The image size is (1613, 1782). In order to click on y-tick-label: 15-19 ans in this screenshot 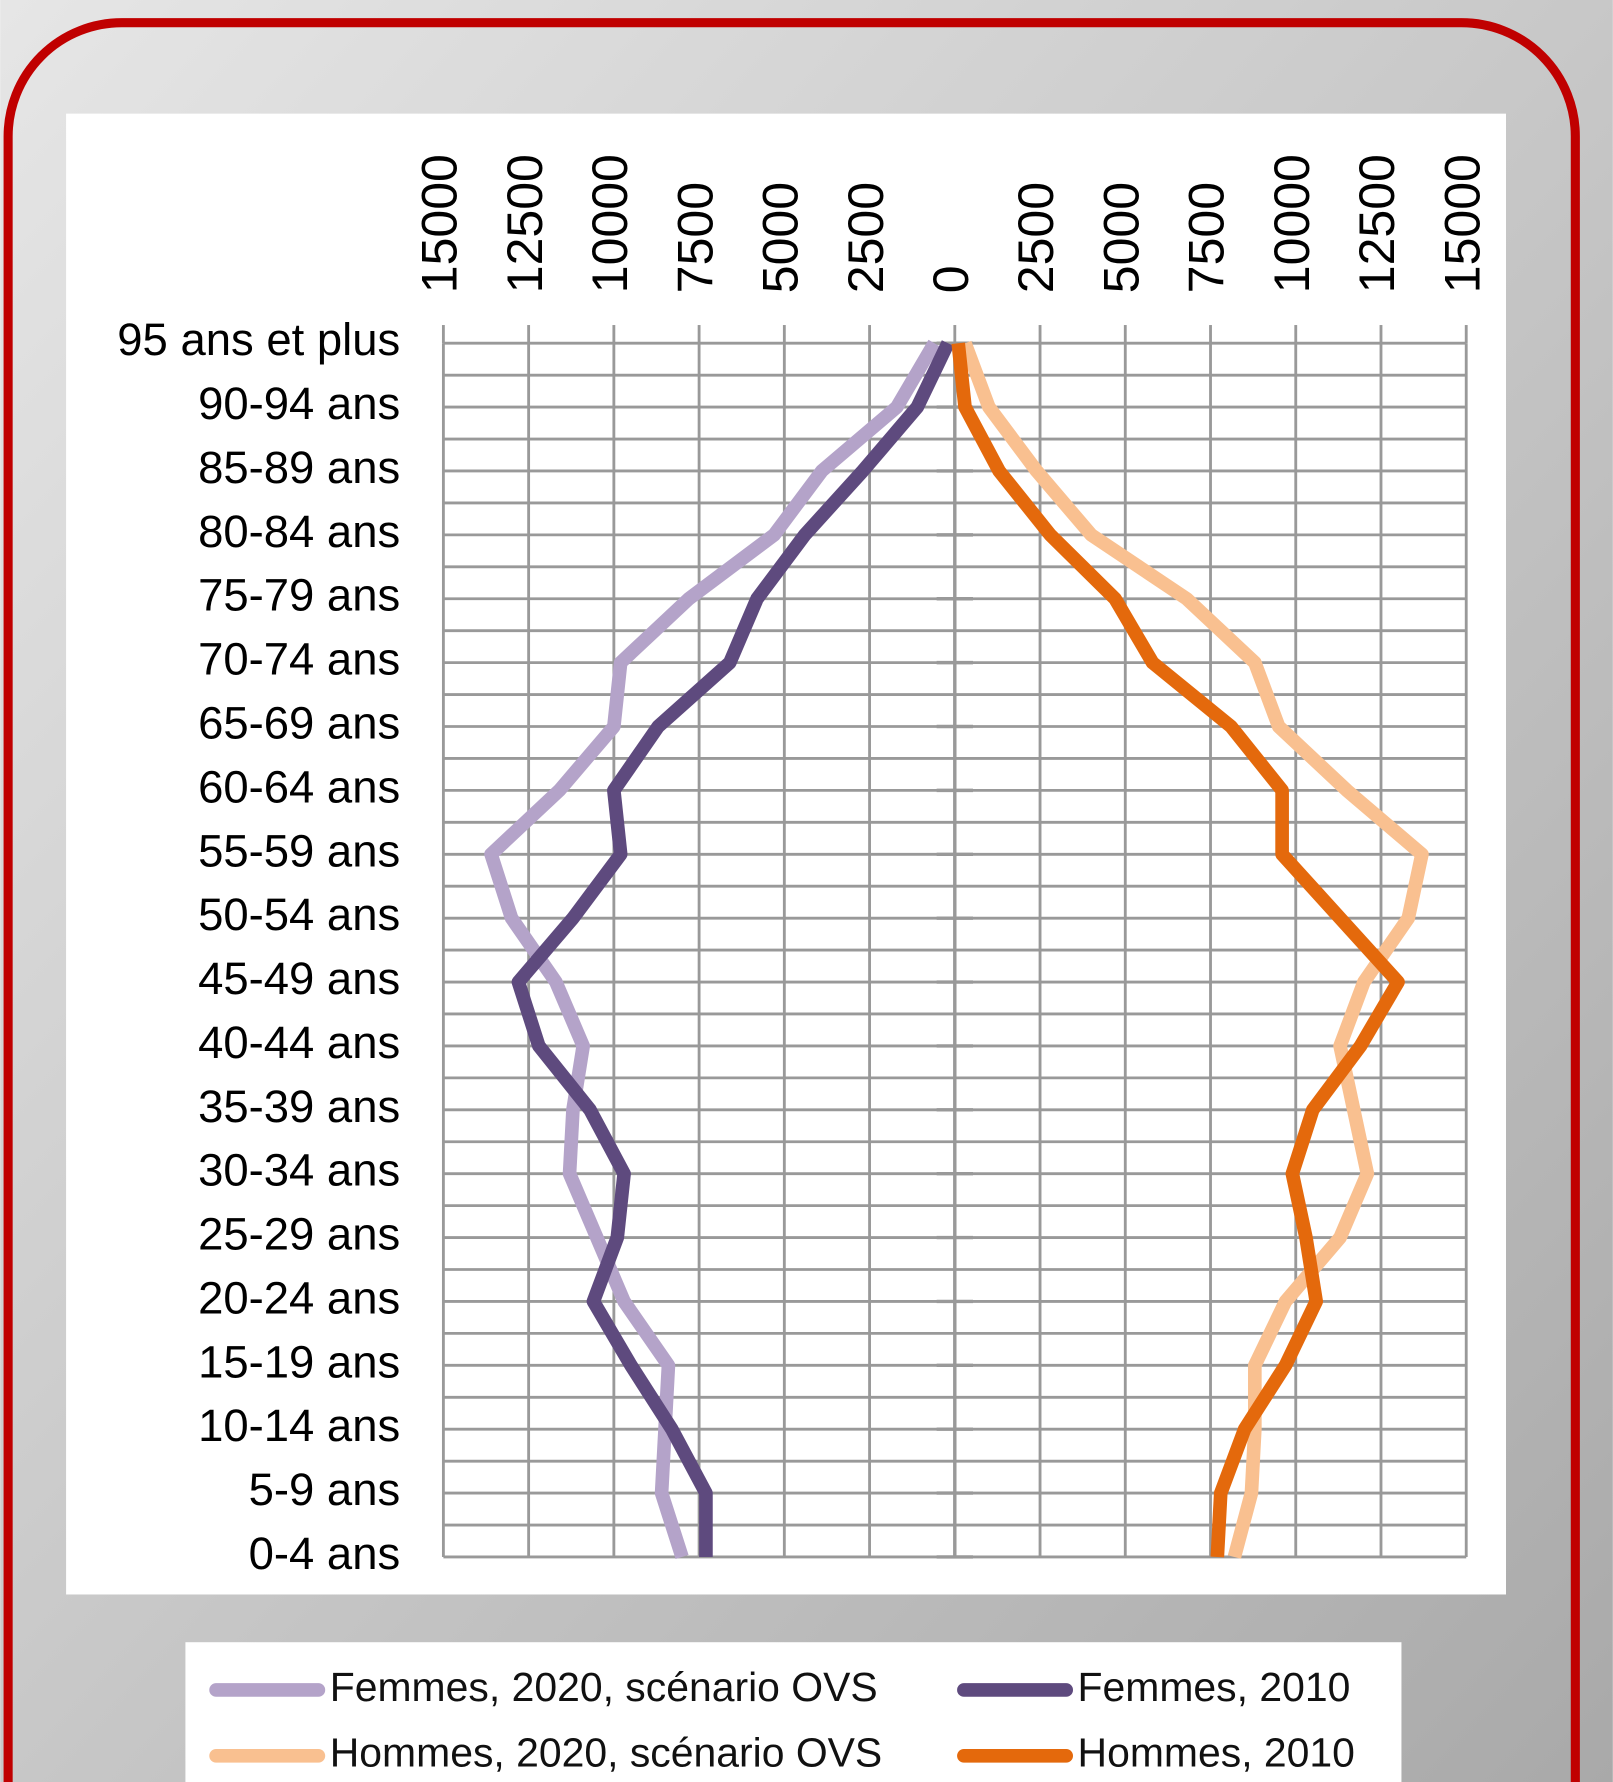, I will do `click(299, 1361)`.